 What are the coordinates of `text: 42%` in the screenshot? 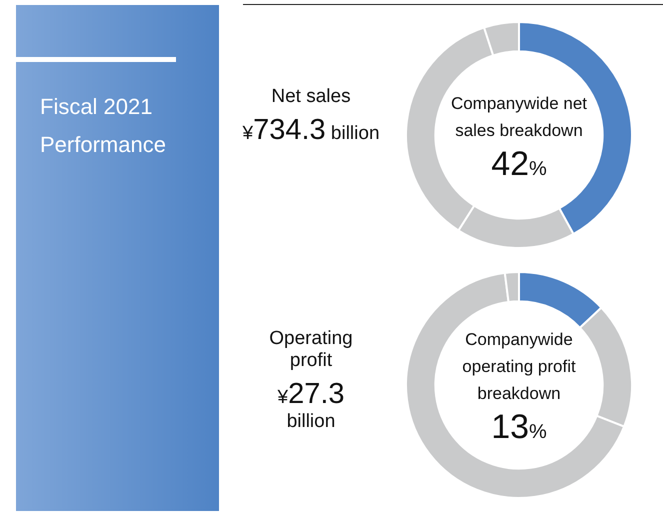 It's located at (519, 164).